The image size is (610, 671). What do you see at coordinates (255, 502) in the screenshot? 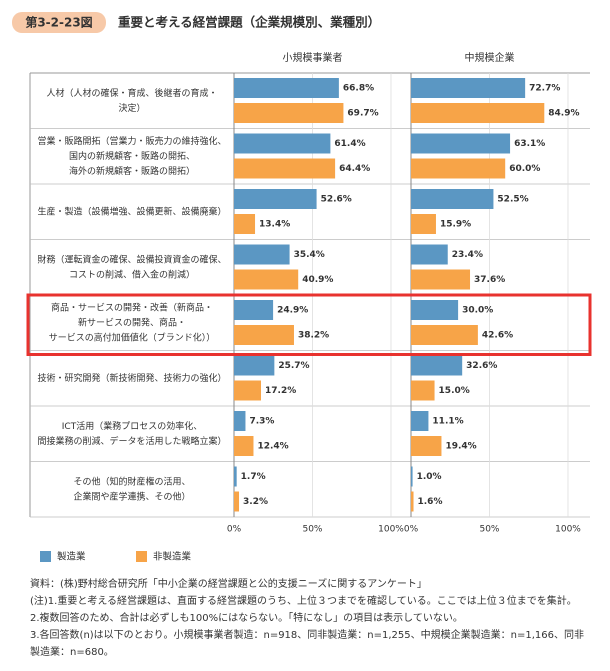
I see `value-label: 3.2%` at bounding box center [255, 502].